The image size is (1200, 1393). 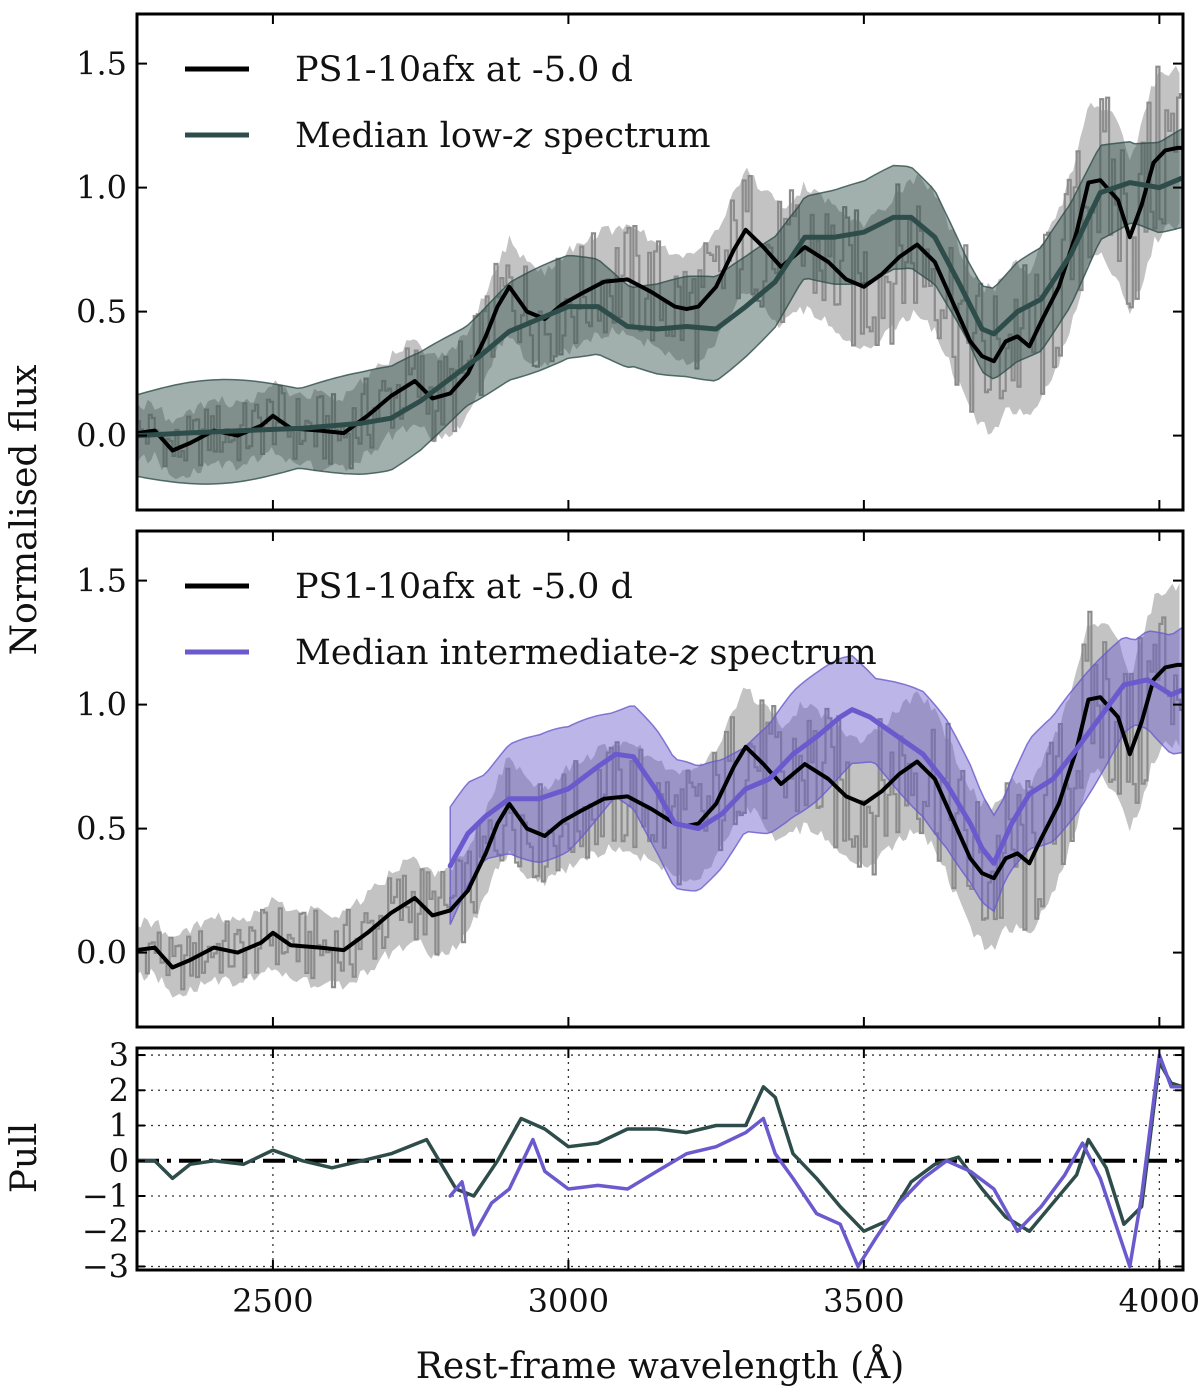 What do you see at coordinates (105, 1231) in the screenshot?
I see `y-tick-label: −2` at bounding box center [105, 1231].